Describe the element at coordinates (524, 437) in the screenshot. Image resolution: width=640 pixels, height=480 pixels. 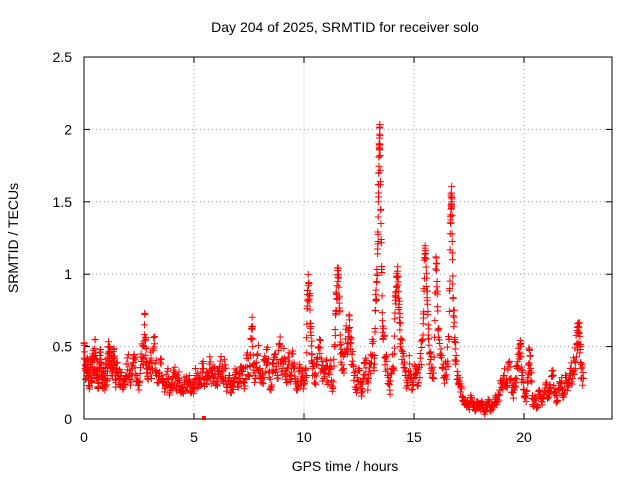
I see `x-tick-label: 20` at that location.